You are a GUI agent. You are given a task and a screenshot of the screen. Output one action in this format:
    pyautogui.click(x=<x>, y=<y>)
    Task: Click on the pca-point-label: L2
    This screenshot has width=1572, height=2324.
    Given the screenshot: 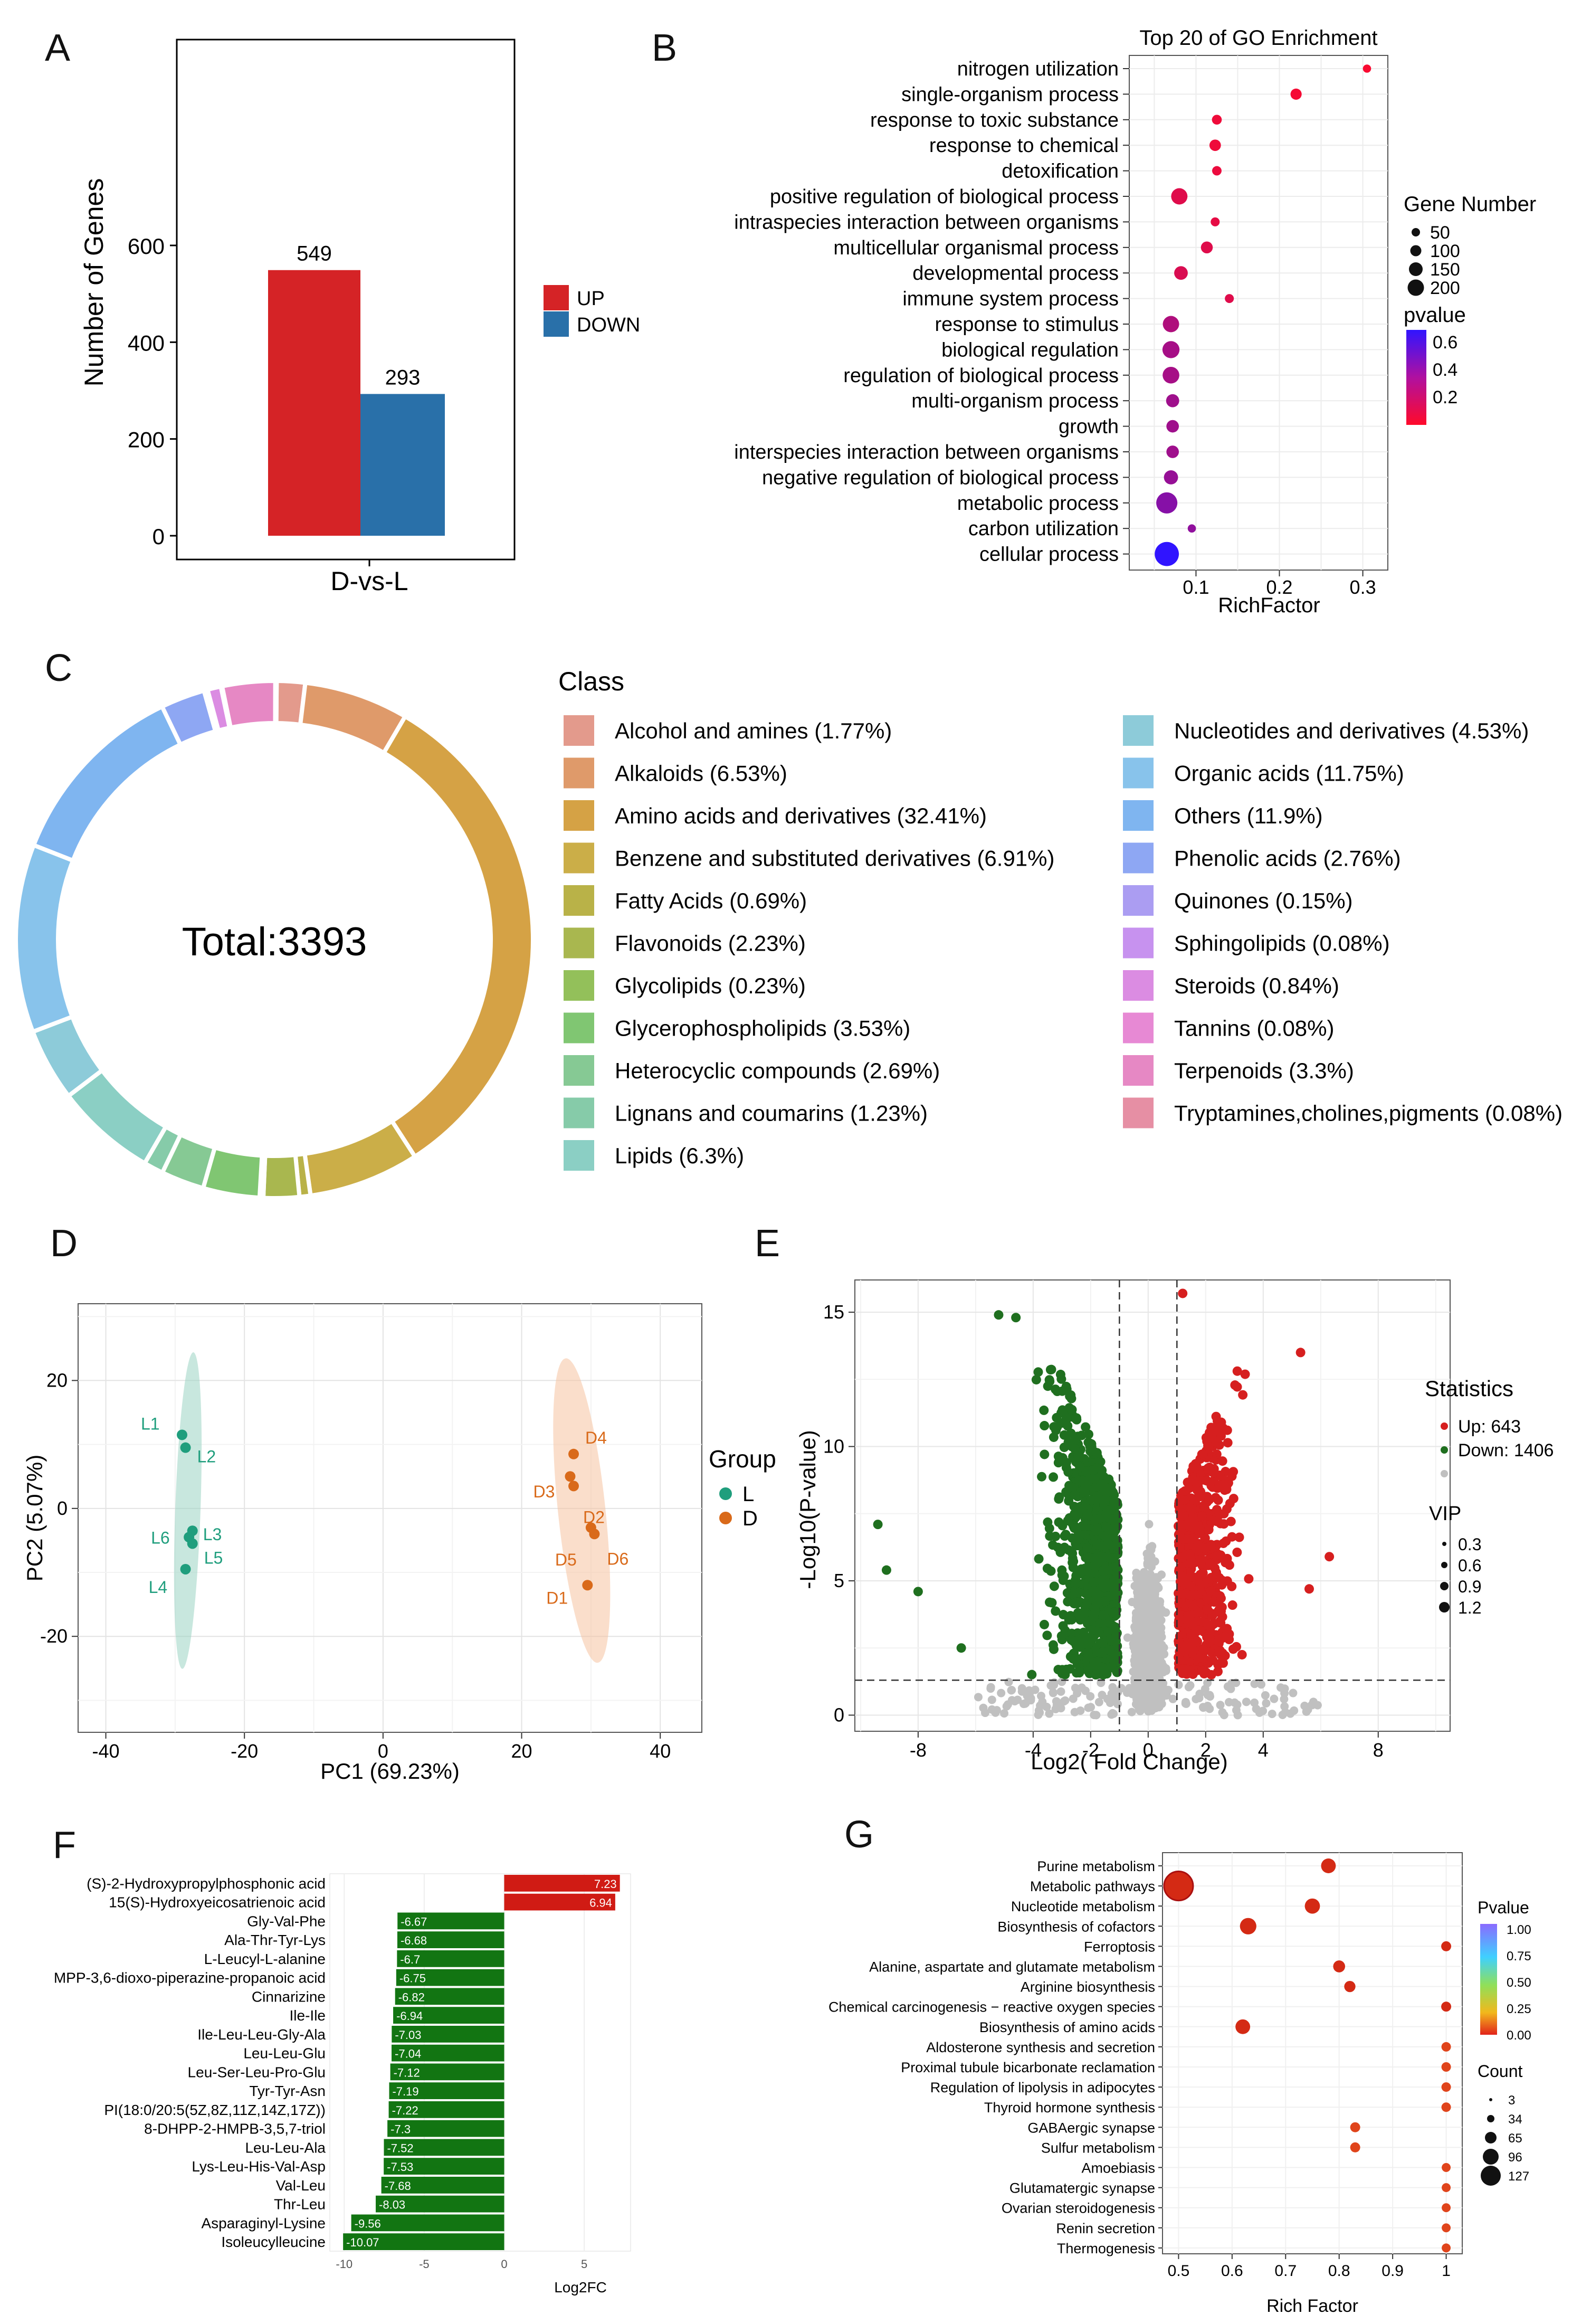 What is the action you would take?
    pyautogui.click(x=206, y=1456)
    